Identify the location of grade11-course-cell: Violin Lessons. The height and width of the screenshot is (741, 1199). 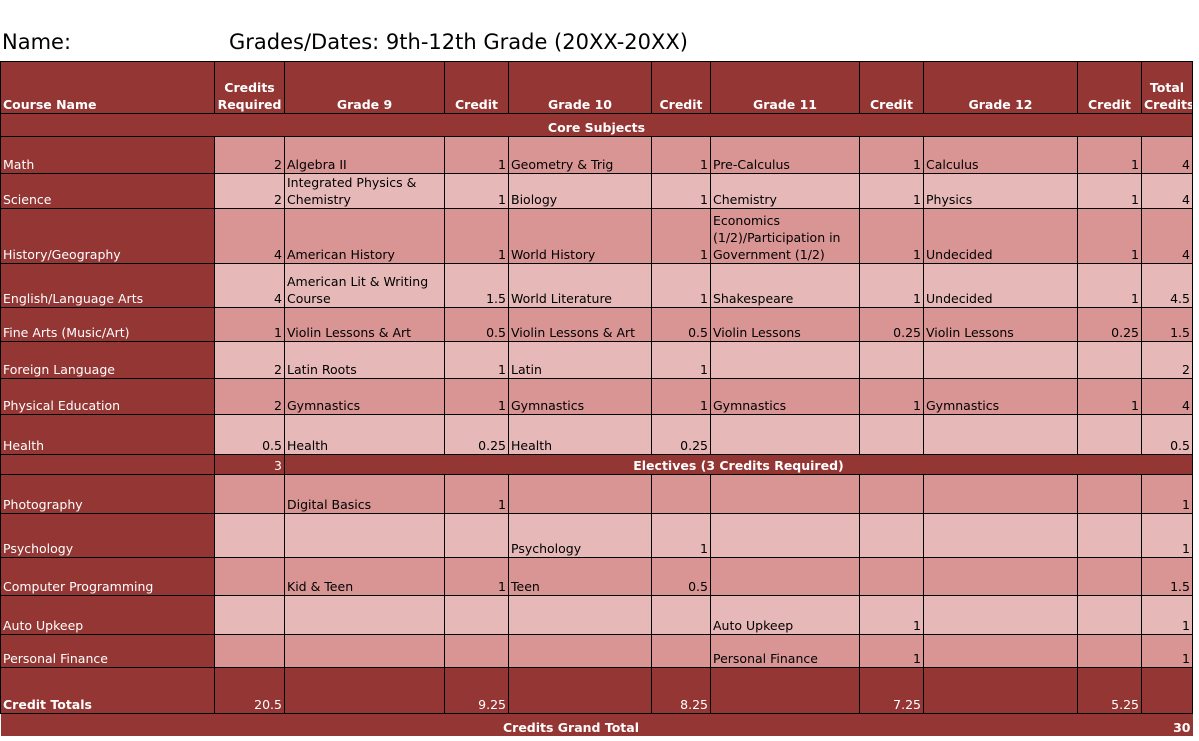
(785, 324).